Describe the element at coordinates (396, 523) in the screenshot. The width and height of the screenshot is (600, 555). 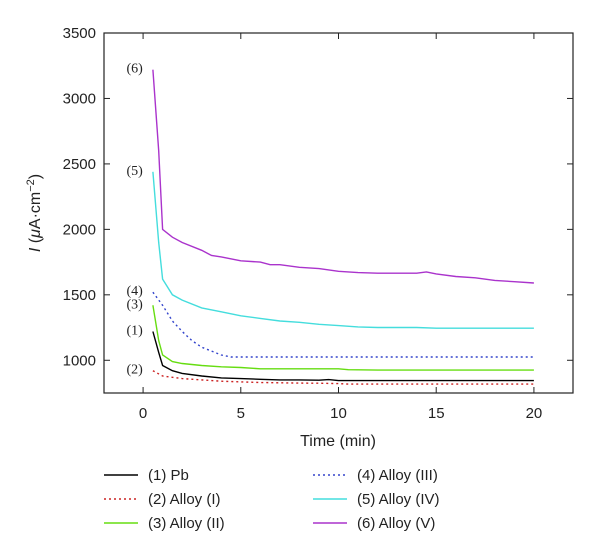
I see `legend-label-6: (6) Alloy (V)` at that location.